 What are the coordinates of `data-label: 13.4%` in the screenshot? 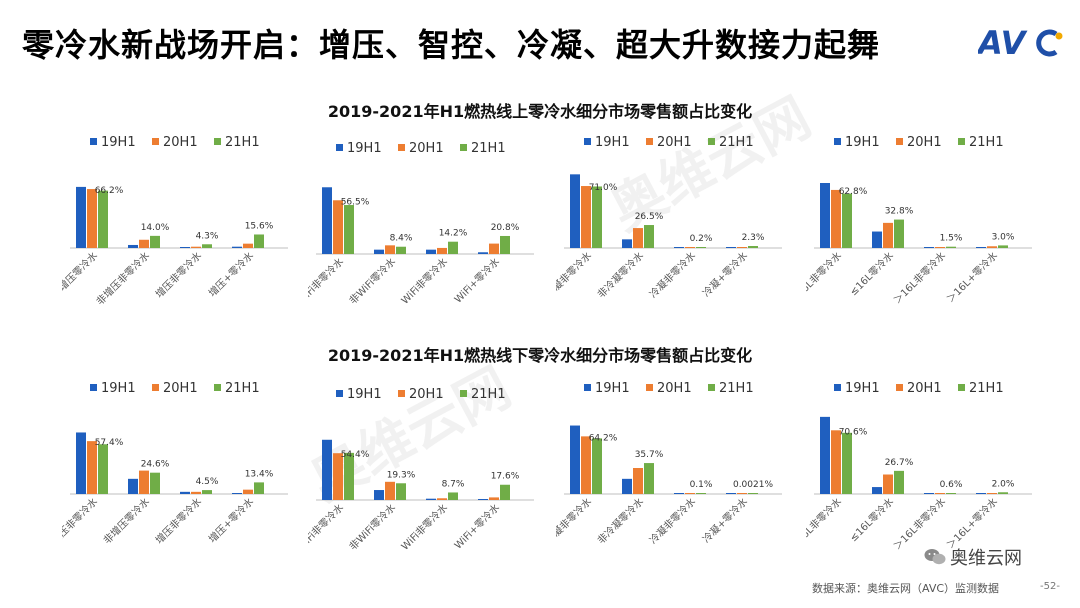 It's located at (259, 474).